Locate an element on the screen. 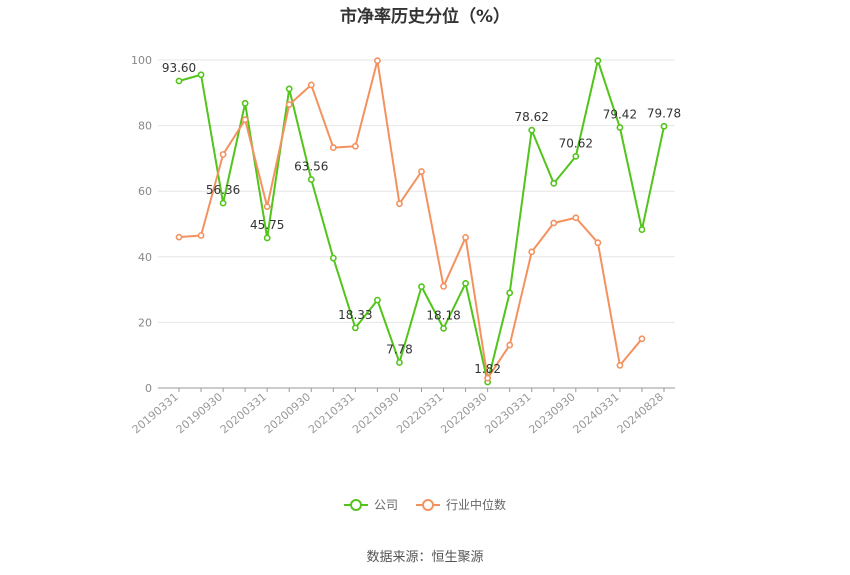 This screenshot has height=575, width=850. y-tick-label: 80 is located at coordinates (145, 126).